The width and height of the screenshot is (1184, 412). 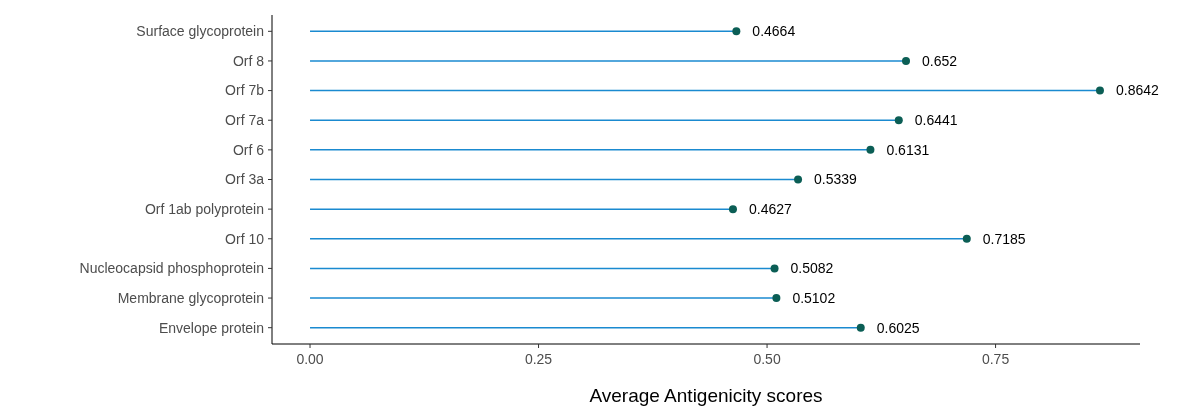 I want to click on x-tick-label: 0.50, so click(x=767, y=359).